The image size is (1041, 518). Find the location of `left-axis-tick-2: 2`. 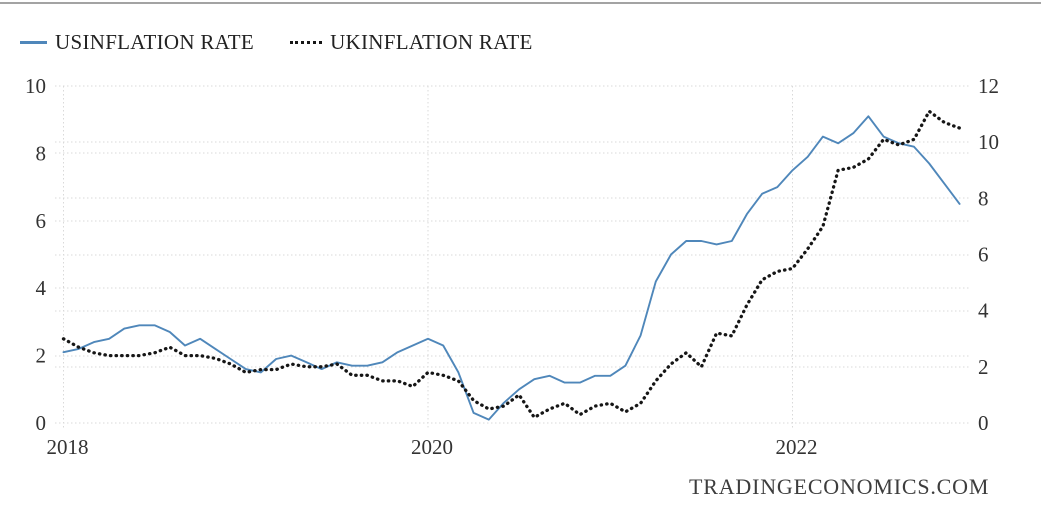

left-axis-tick-2: 2 is located at coordinates (41, 356).